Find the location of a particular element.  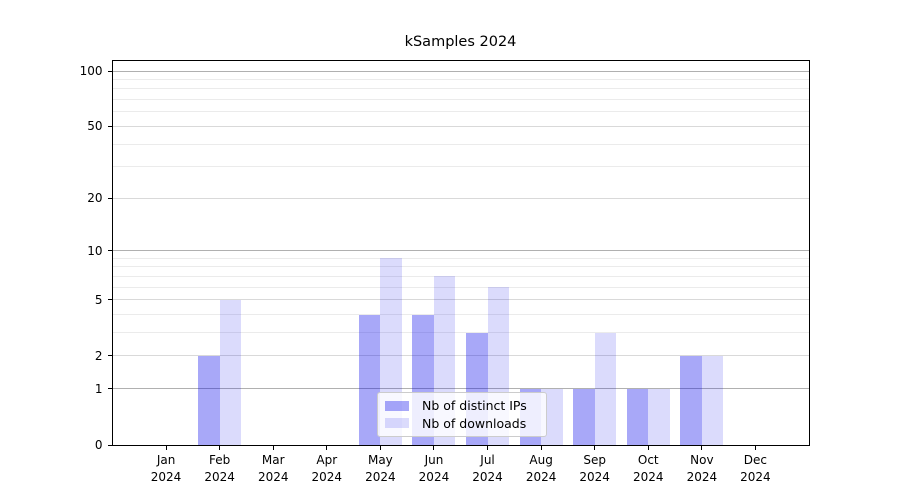

chart-title: kSamples 2024 is located at coordinates (460, 42).